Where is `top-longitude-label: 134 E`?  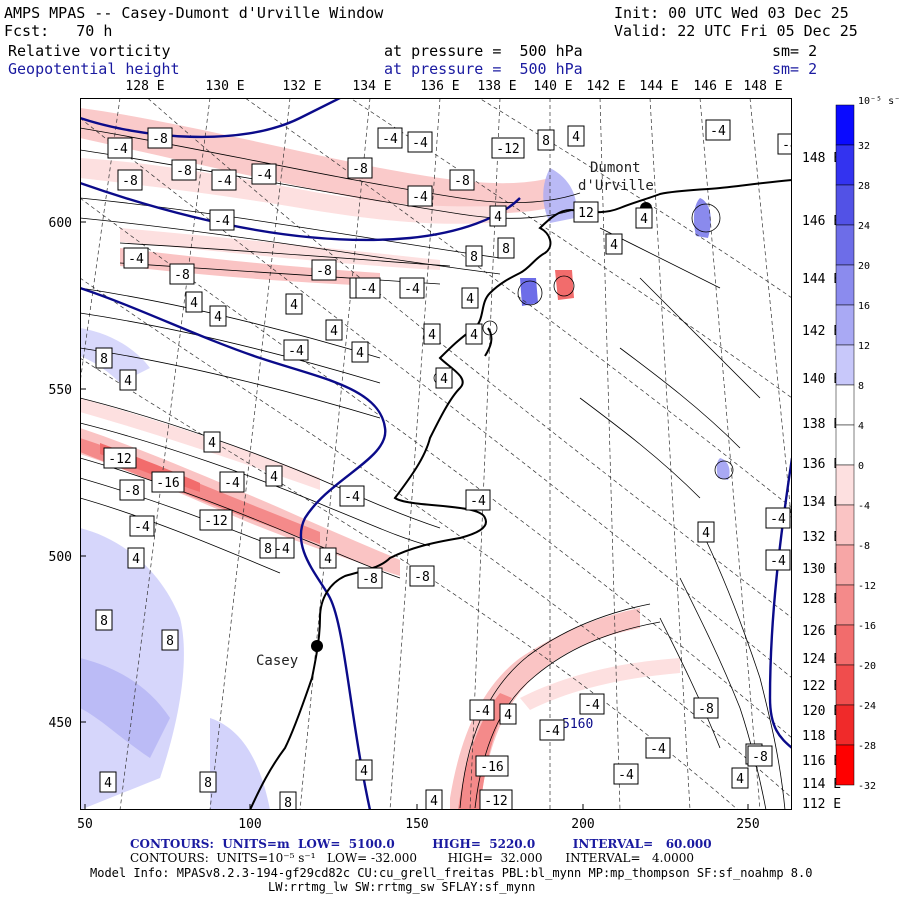
top-longitude-label: 134 E is located at coordinates (371, 86).